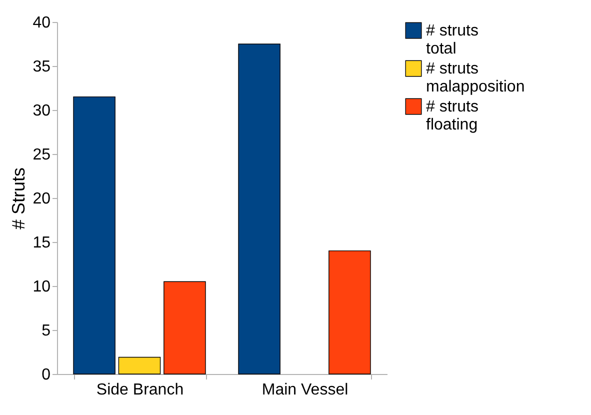 The width and height of the screenshot is (591, 415). Describe the element at coordinates (41, 155) in the screenshot. I see `y-tick-label: 25` at that location.